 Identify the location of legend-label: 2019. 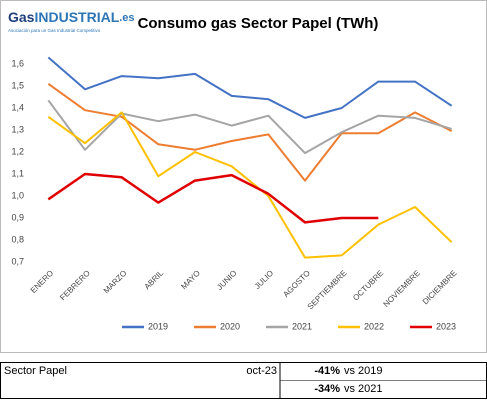
(158, 326).